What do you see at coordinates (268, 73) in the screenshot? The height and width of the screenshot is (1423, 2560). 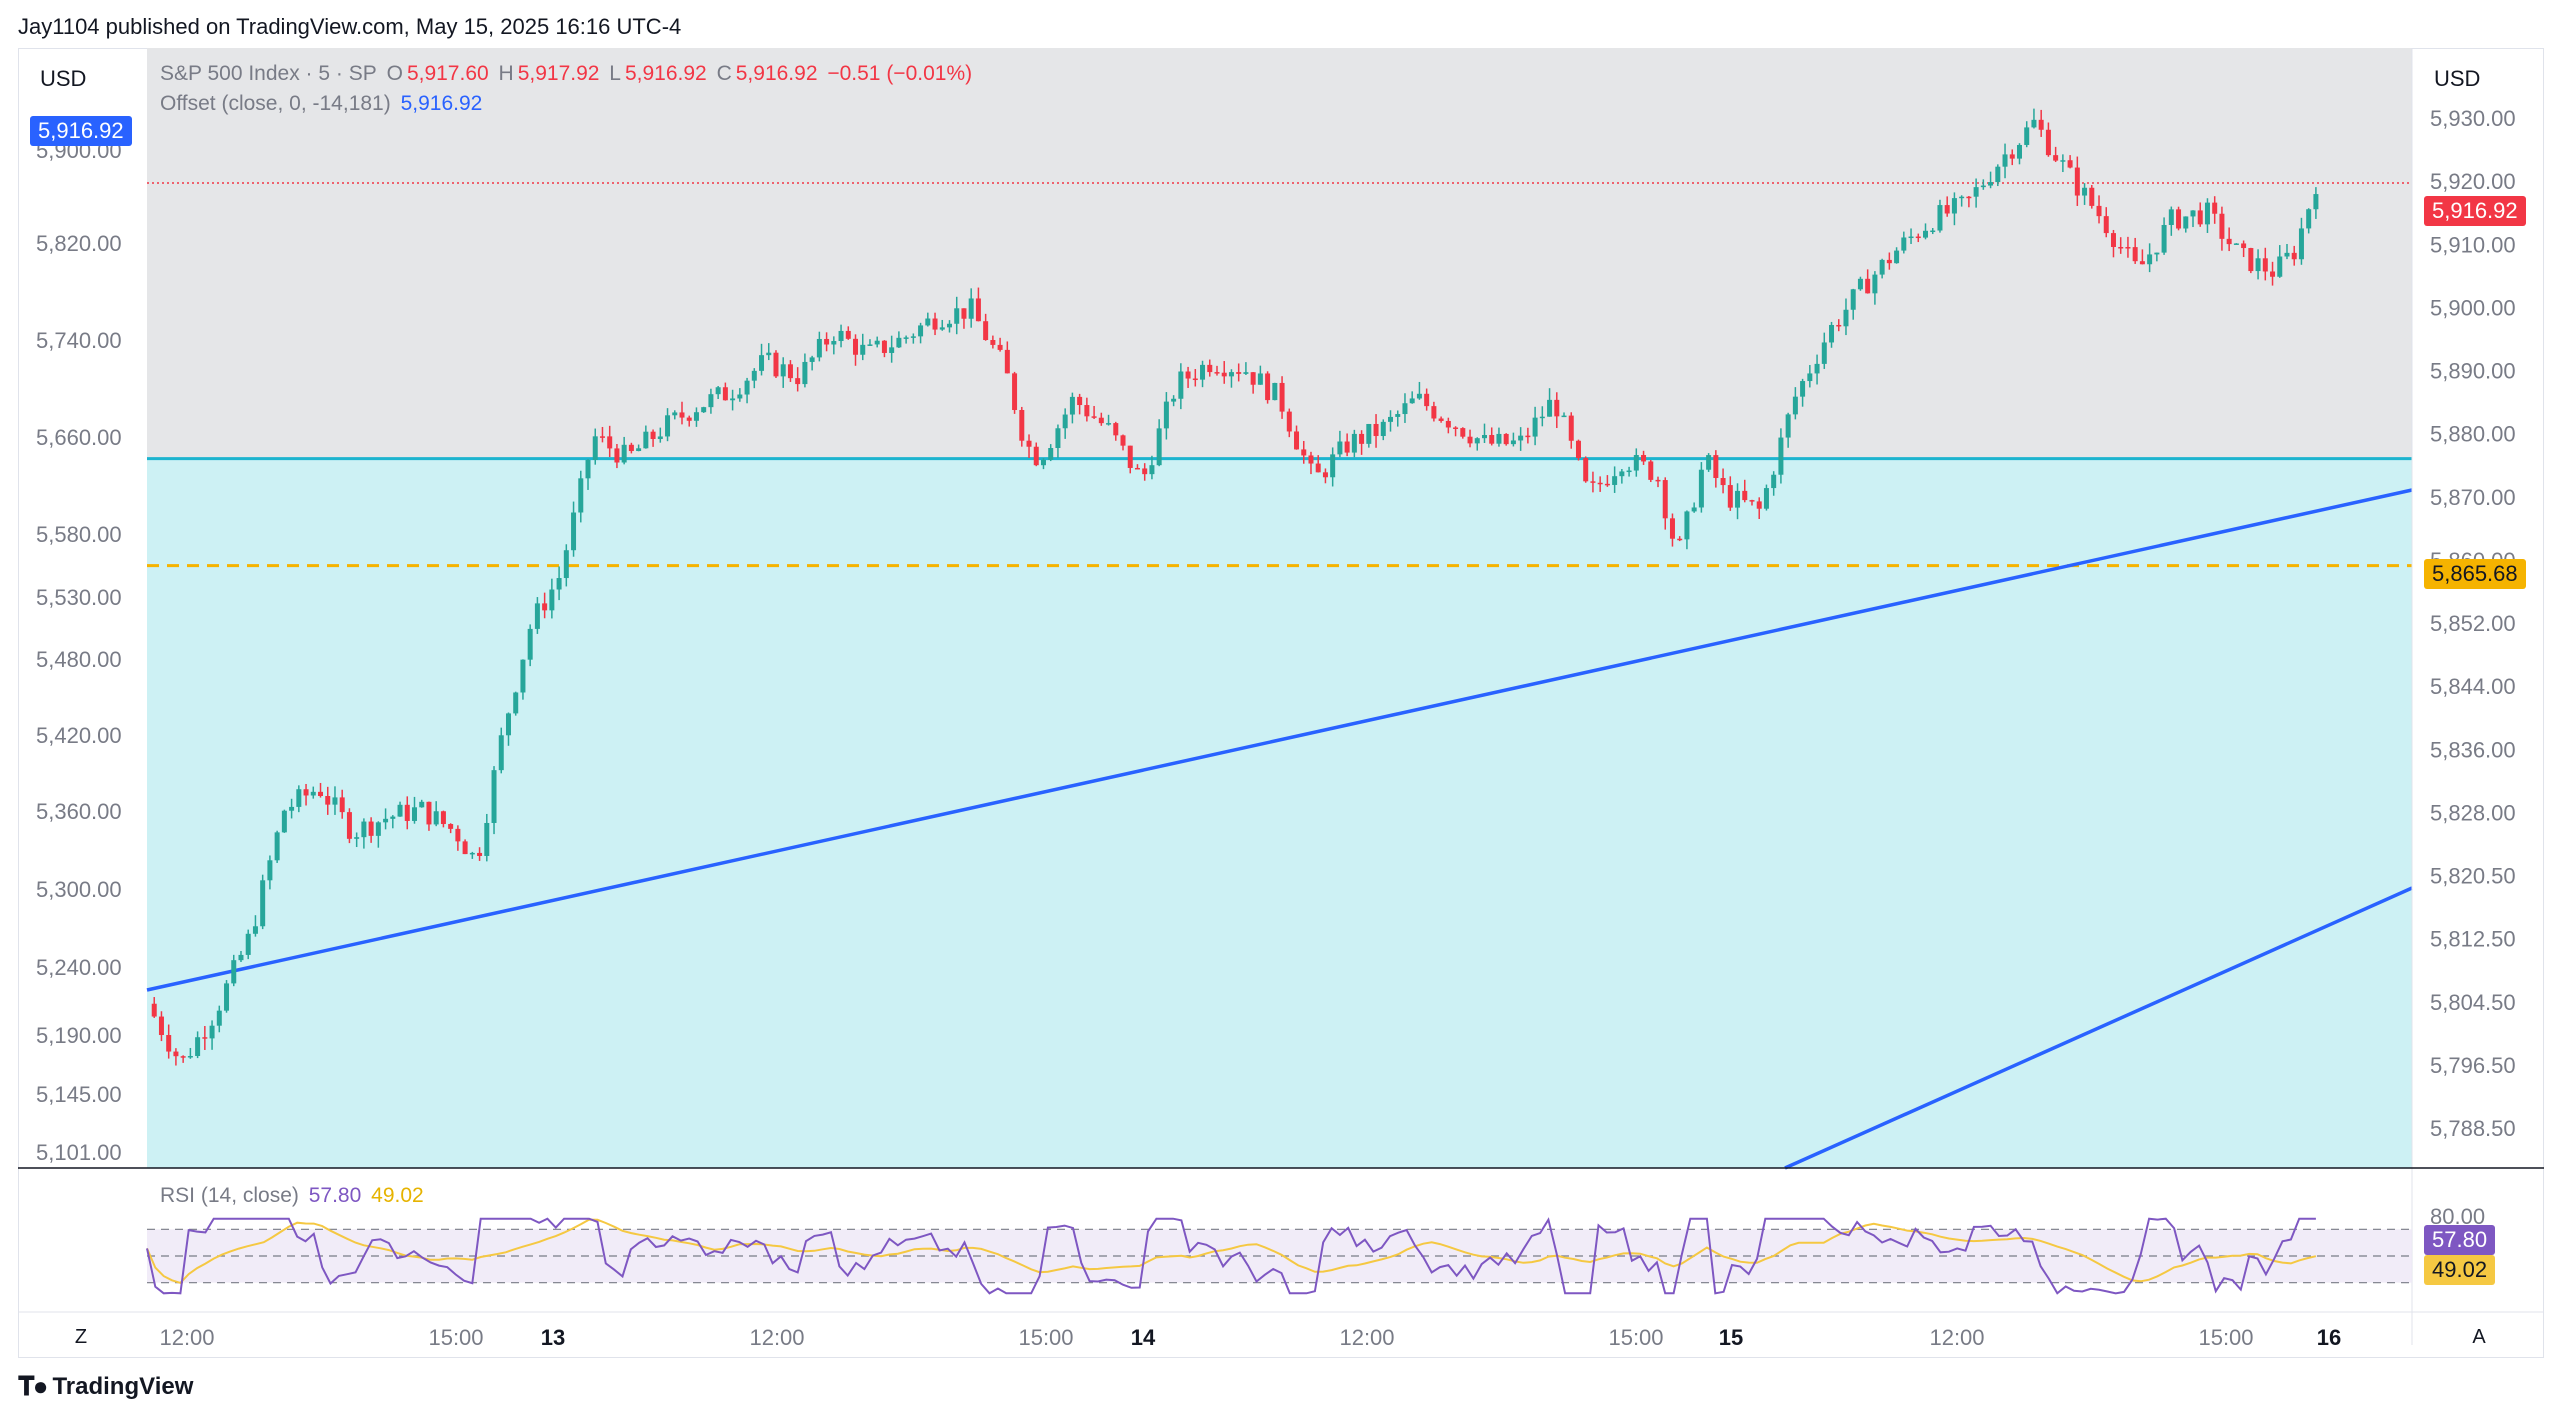 I see `symbol-label: S&P 500 Index · 5 · SP` at bounding box center [268, 73].